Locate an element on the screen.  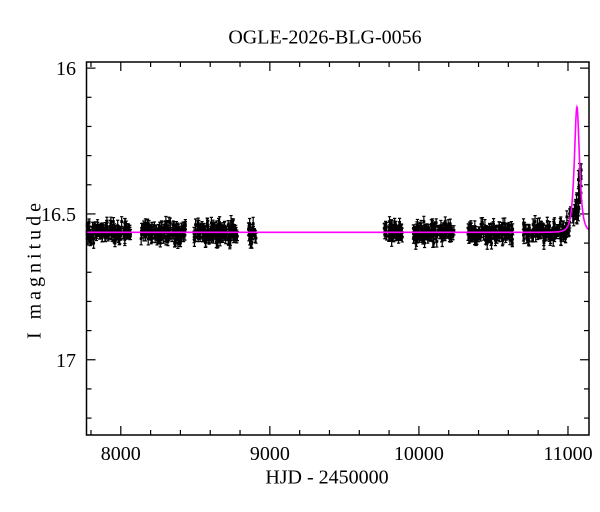
data-points-season-4-dots is located at coordinates (252, 234).